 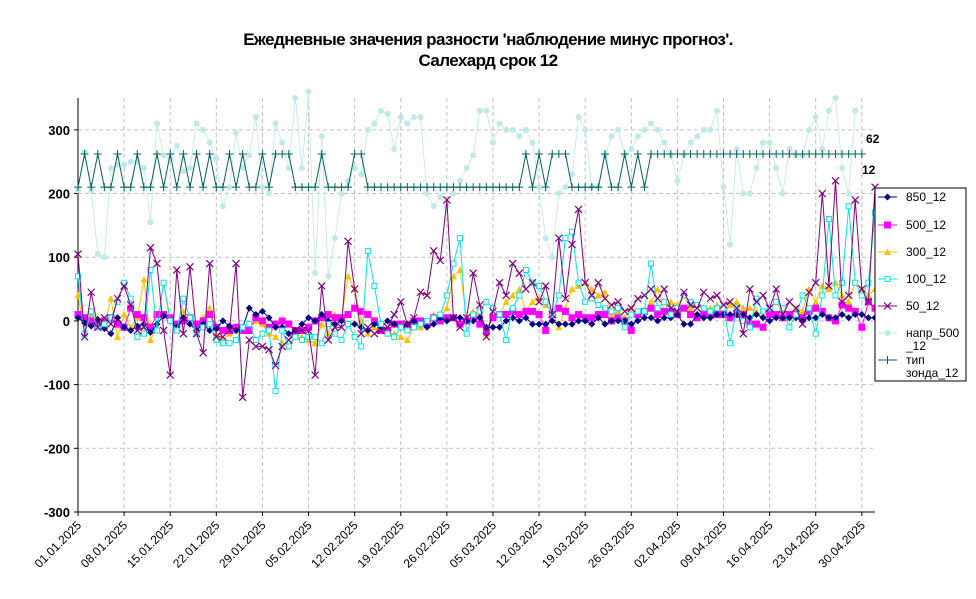 What do you see at coordinates (288, 544) in the screenshot?
I see `x-tick-label: 05.02.2025` at bounding box center [288, 544].